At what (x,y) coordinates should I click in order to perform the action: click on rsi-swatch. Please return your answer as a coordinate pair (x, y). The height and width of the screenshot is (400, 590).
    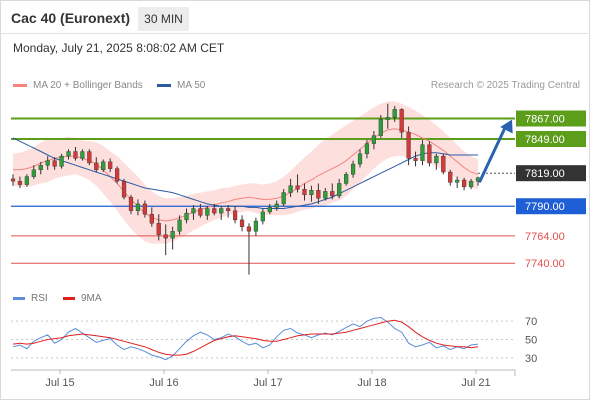
    Looking at the image, I should click on (19, 298).